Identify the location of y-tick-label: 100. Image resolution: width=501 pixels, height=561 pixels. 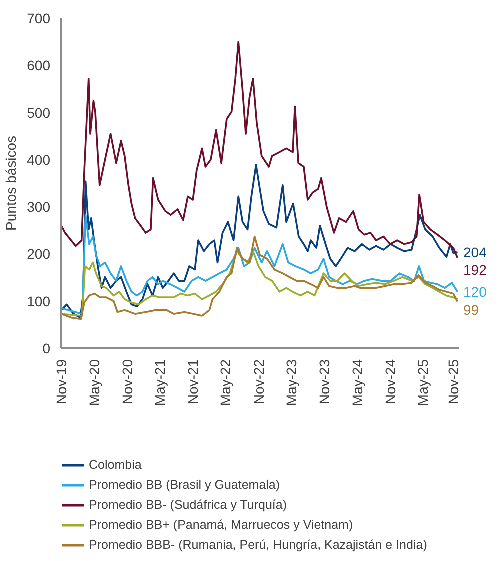
(39, 301).